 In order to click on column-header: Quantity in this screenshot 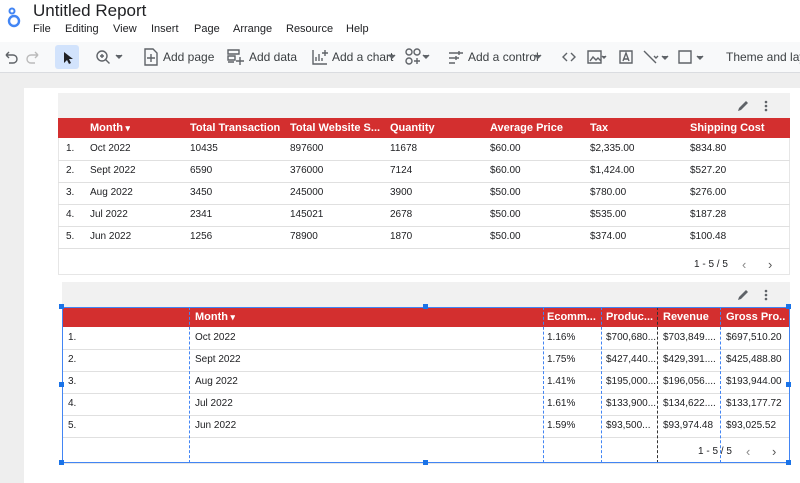, I will do `click(412, 128)`.